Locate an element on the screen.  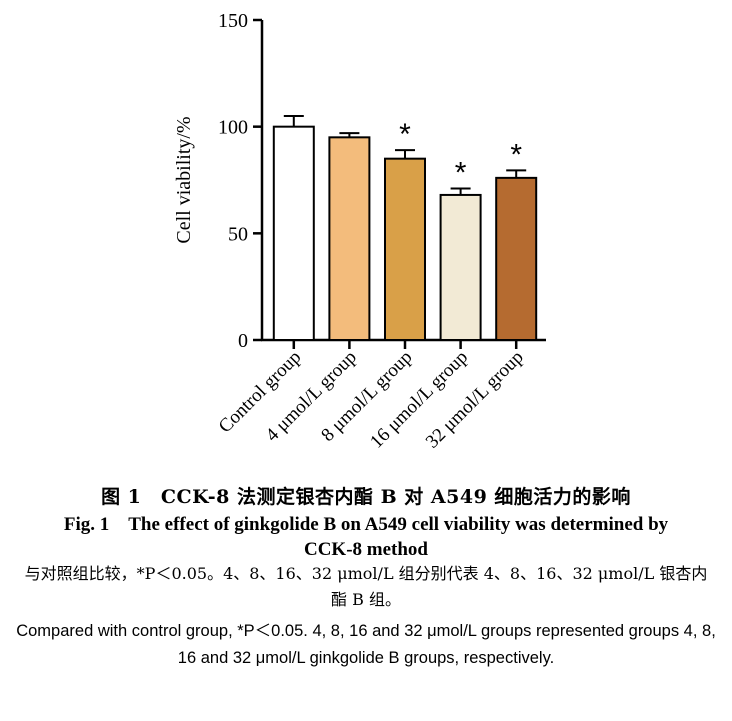
y-tick-label: 0 is located at coordinates (243, 341).